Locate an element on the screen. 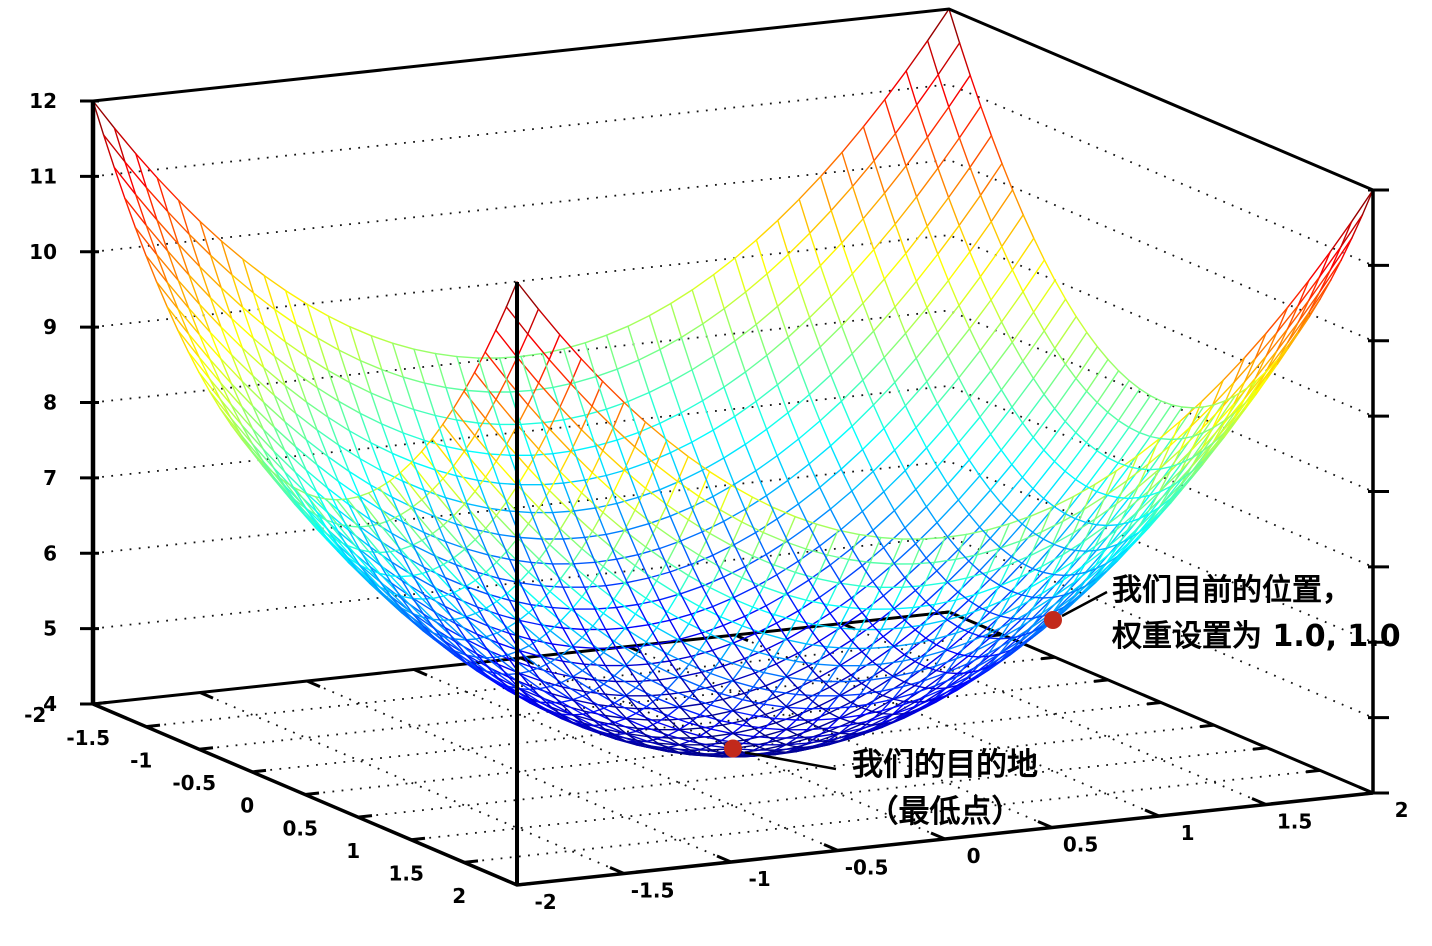 The height and width of the screenshot is (946, 1432). x-tick-label: 1.5 is located at coordinates (405, 874).